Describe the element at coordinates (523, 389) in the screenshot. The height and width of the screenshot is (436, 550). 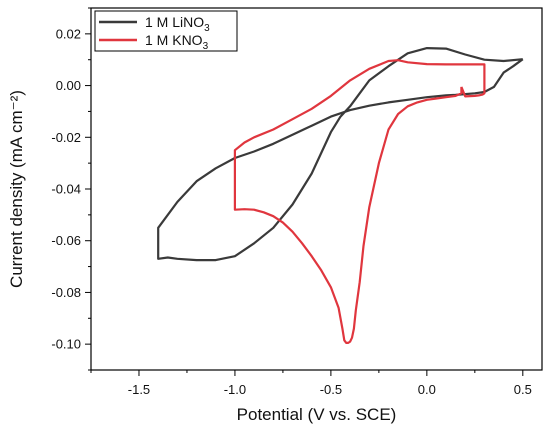
I see `x-tick-label: 0.5` at that location.